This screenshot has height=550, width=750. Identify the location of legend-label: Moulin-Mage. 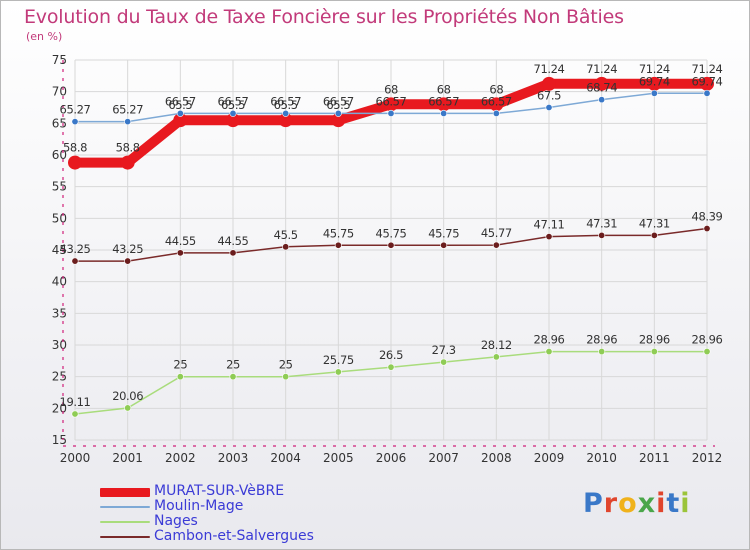
(199, 506).